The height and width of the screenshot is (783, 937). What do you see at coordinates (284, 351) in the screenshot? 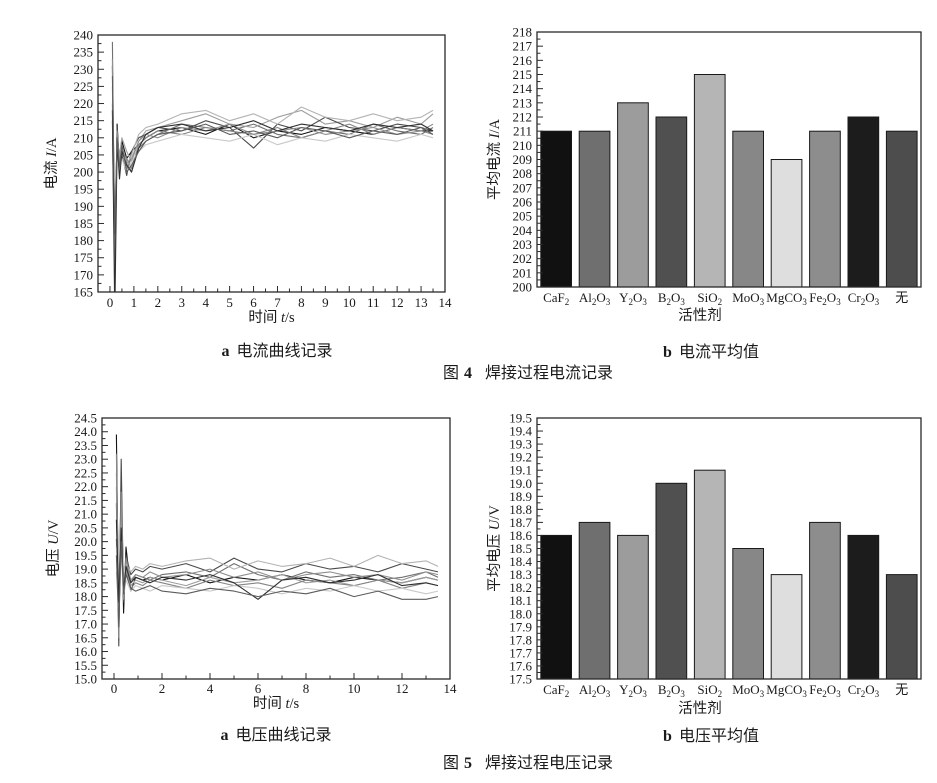
I see `panel-title: 电流曲线记录` at bounding box center [284, 351].